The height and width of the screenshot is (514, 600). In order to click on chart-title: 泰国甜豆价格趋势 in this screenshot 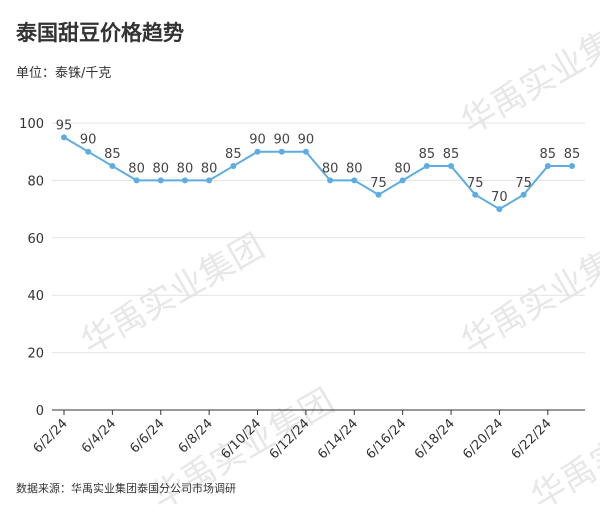, I will do `click(99, 33)`.